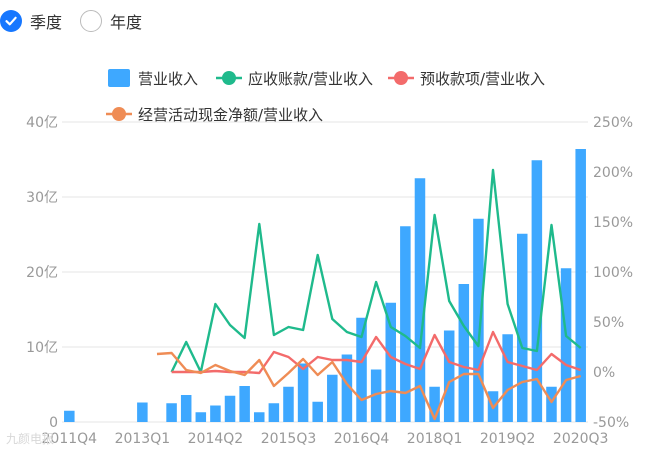 The image size is (648, 457). What do you see at coordinates (46, 22) in the screenshot?
I see `option-quarterly-label: 季度` at bounding box center [46, 22].